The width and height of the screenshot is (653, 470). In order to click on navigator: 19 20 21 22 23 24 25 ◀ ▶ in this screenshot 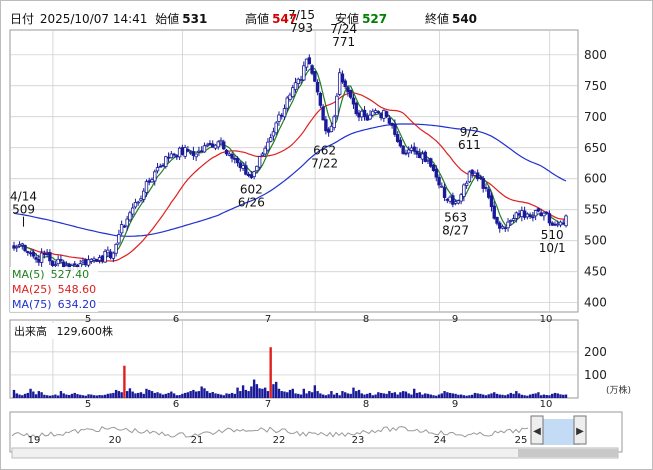, I will do `click(315, 437)`.